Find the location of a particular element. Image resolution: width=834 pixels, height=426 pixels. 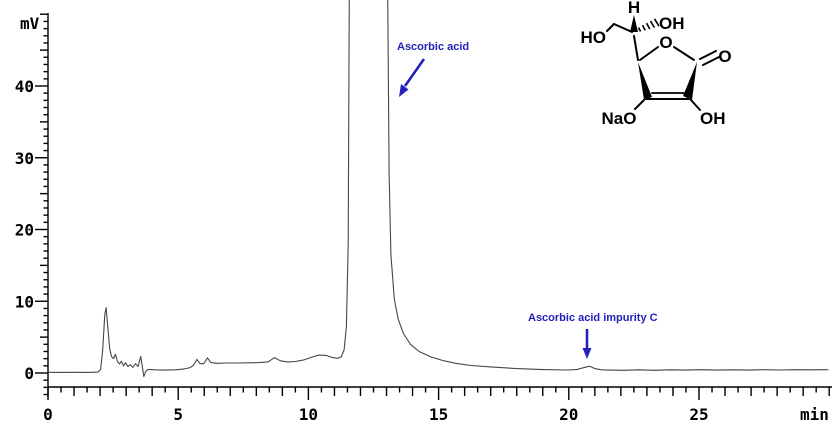

atom-label-oh-bottom: OH is located at coordinates (713, 118).